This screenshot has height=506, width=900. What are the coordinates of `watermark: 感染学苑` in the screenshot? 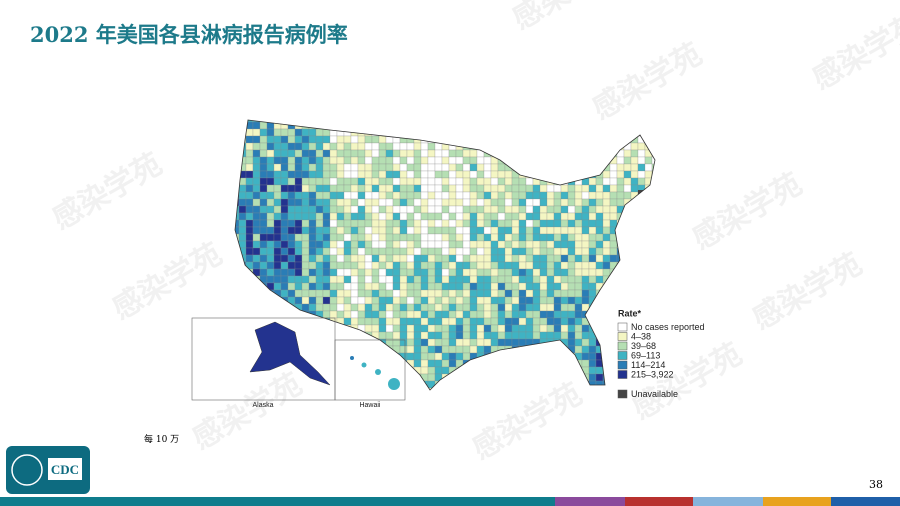 It's located at (107, 192).